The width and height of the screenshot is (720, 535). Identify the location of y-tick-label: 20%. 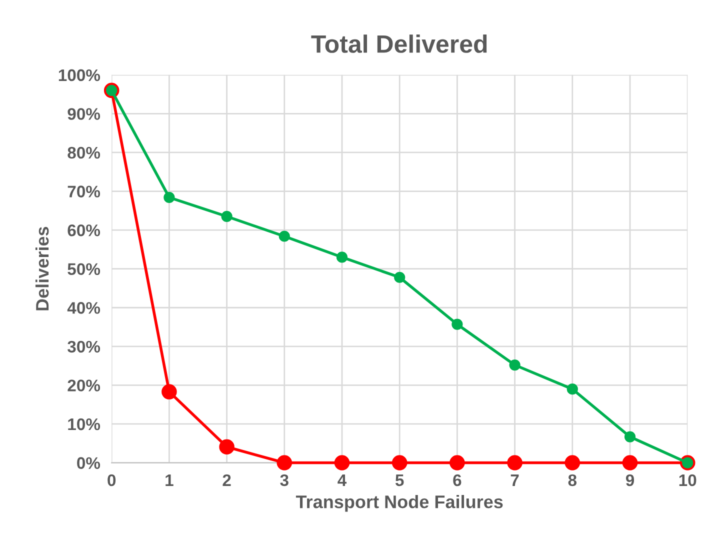
(84, 386).